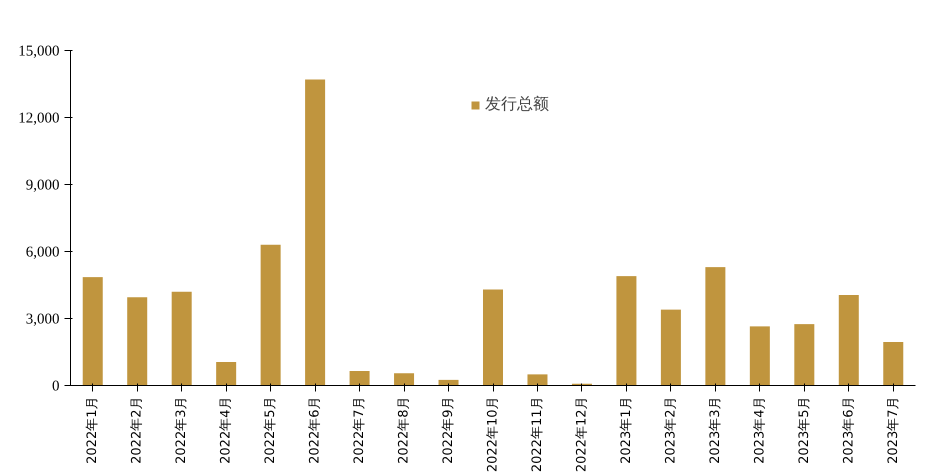  What do you see at coordinates (848, 430) in the screenshot?
I see `x-tick-label: 2023年6月` at bounding box center [848, 430].